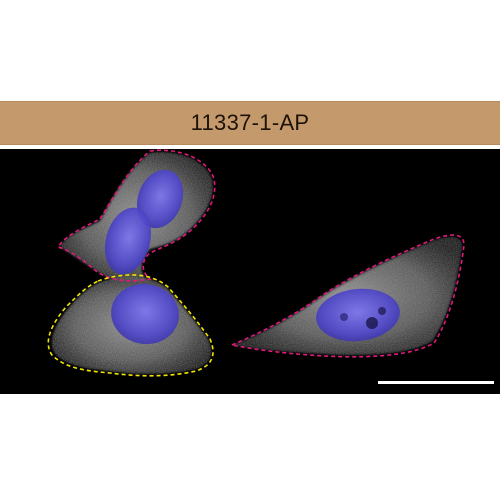 This screenshot has width=500, height=500. What do you see at coordinates (344, 317) in the screenshot?
I see `nucleolus-right-c` at bounding box center [344, 317].